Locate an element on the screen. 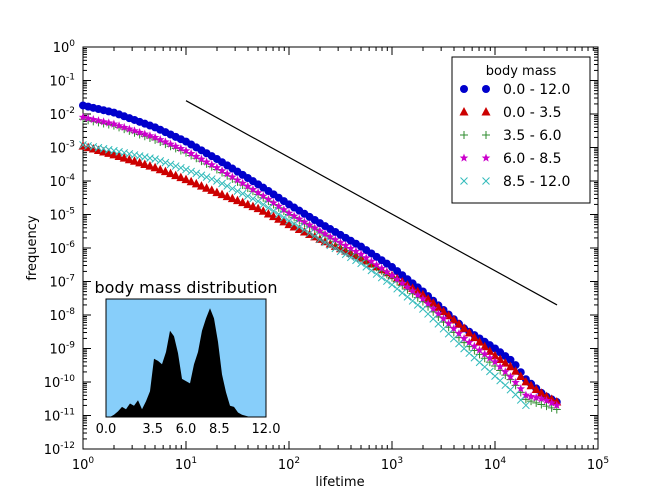 The height and width of the screenshot is (498, 664). x-tick-label: 10⁰ is located at coordinates (83, 464).